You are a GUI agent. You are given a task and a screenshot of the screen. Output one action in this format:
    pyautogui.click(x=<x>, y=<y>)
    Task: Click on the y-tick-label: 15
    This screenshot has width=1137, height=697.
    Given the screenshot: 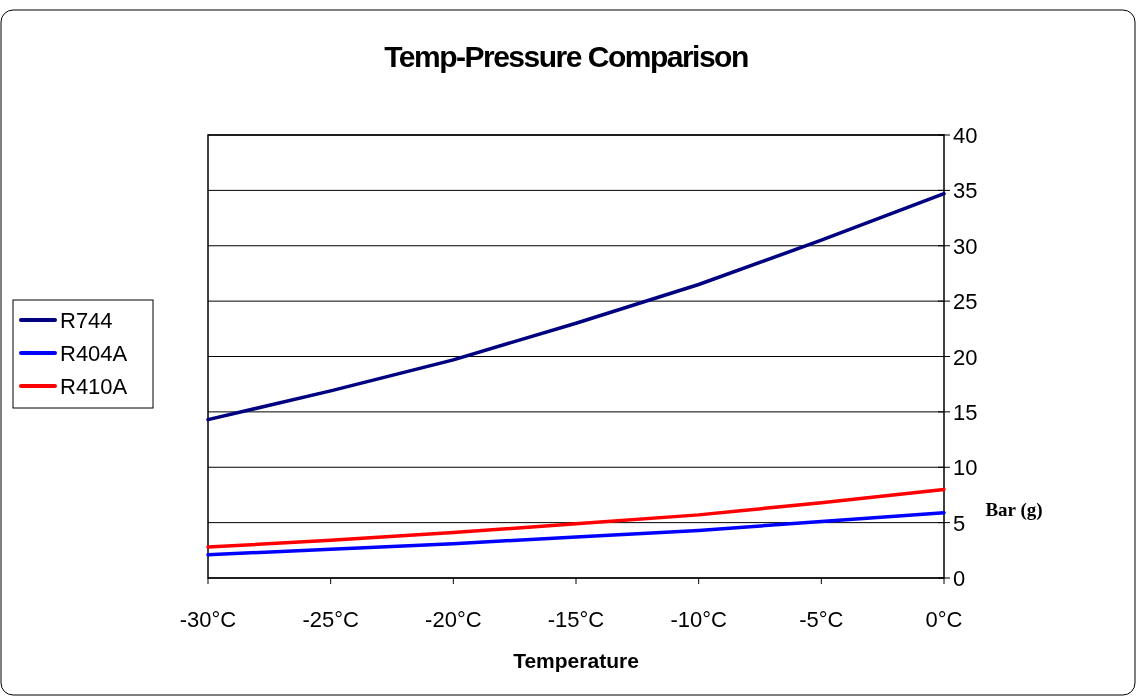 What is the action you would take?
    pyautogui.click(x=965, y=412)
    